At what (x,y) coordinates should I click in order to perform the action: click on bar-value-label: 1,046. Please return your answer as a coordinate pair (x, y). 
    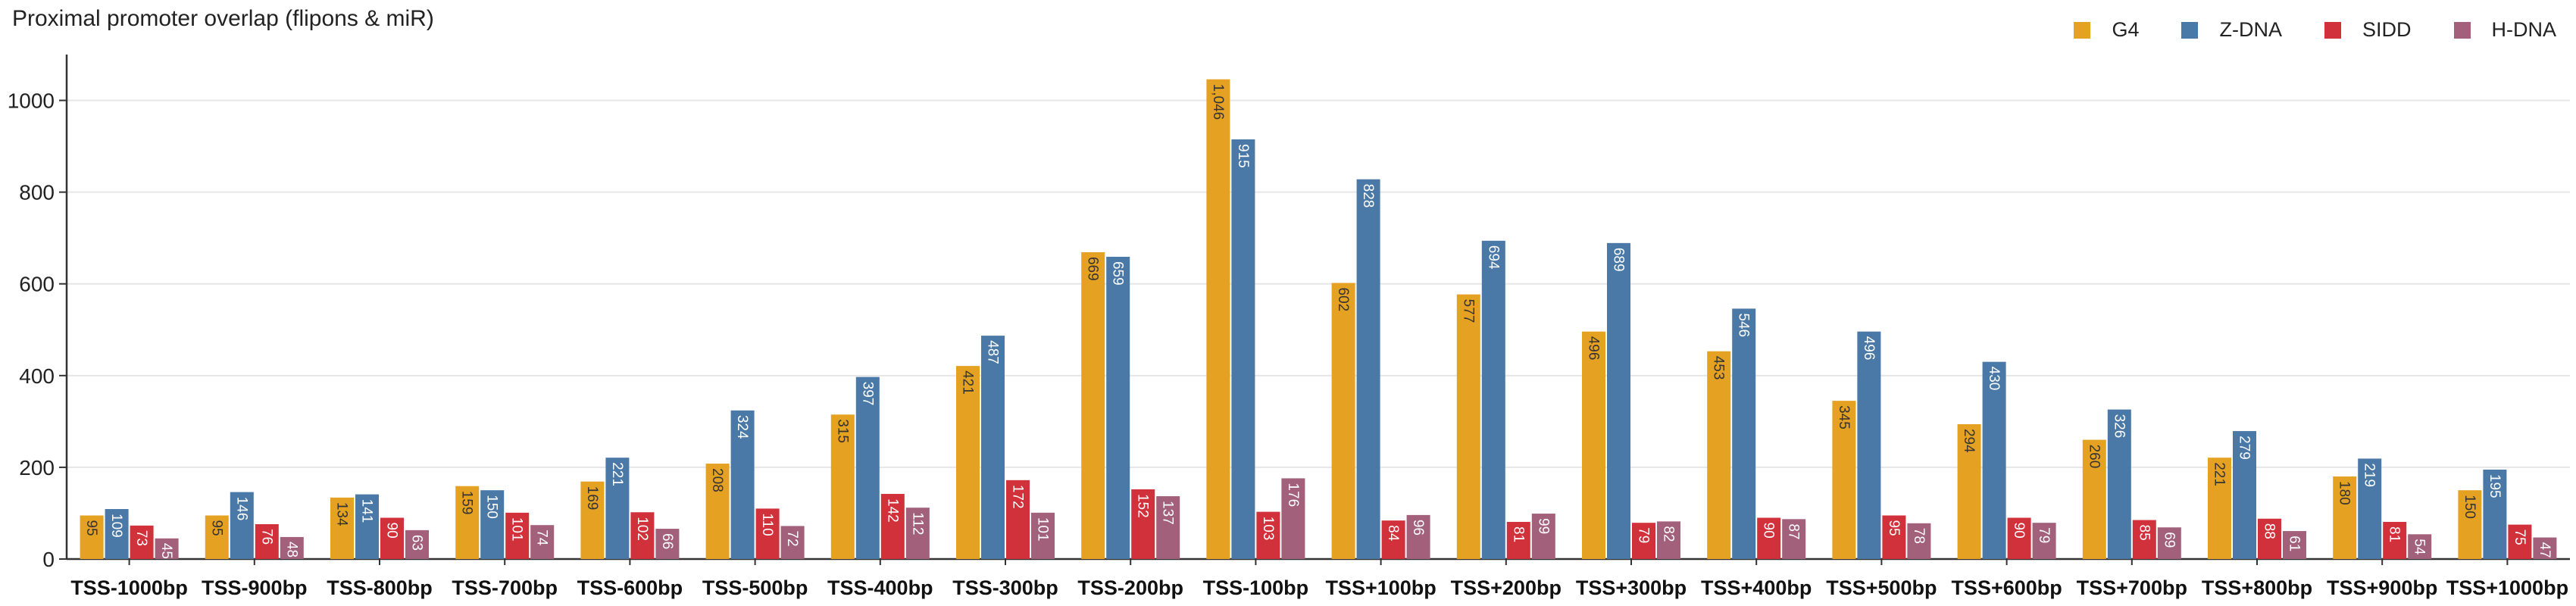
    Looking at the image, I should click on (1218, 102).